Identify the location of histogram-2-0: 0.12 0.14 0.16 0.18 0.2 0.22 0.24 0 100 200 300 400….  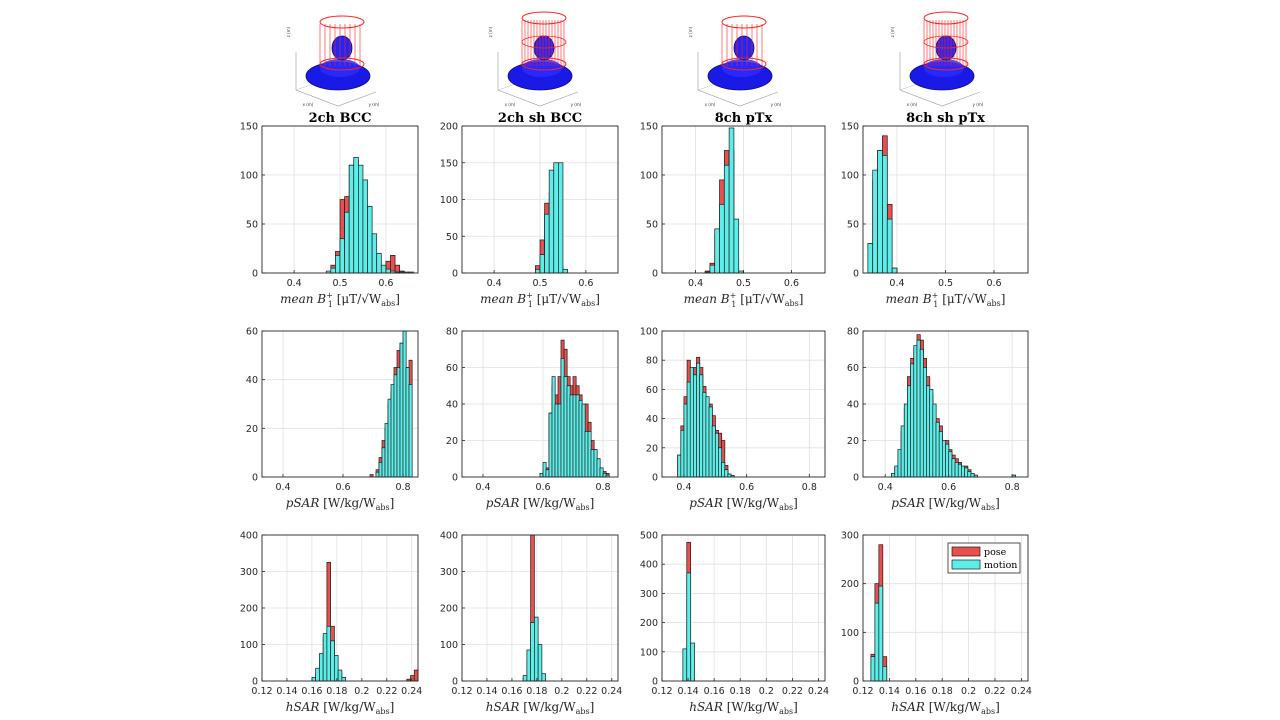
(331, 624).